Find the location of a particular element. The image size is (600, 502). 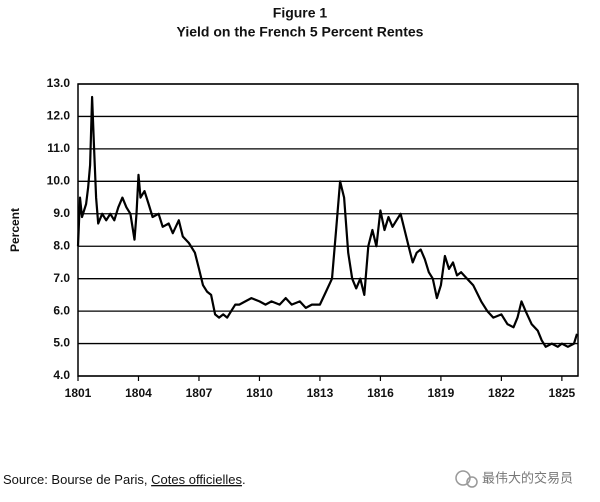

y-axis-label: Percent is located at coordinates (15, 230).